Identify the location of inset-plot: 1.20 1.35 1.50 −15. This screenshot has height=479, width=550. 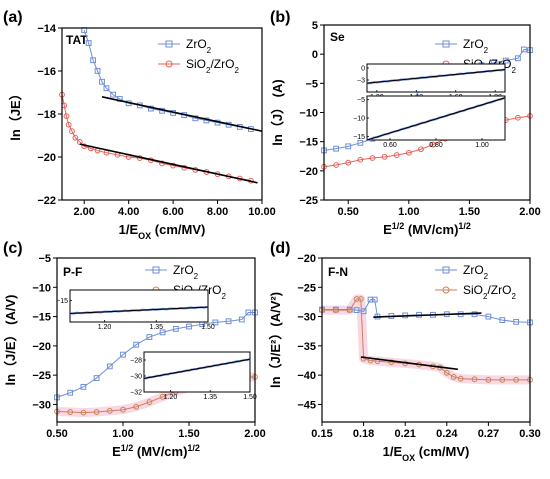
(135, 310).